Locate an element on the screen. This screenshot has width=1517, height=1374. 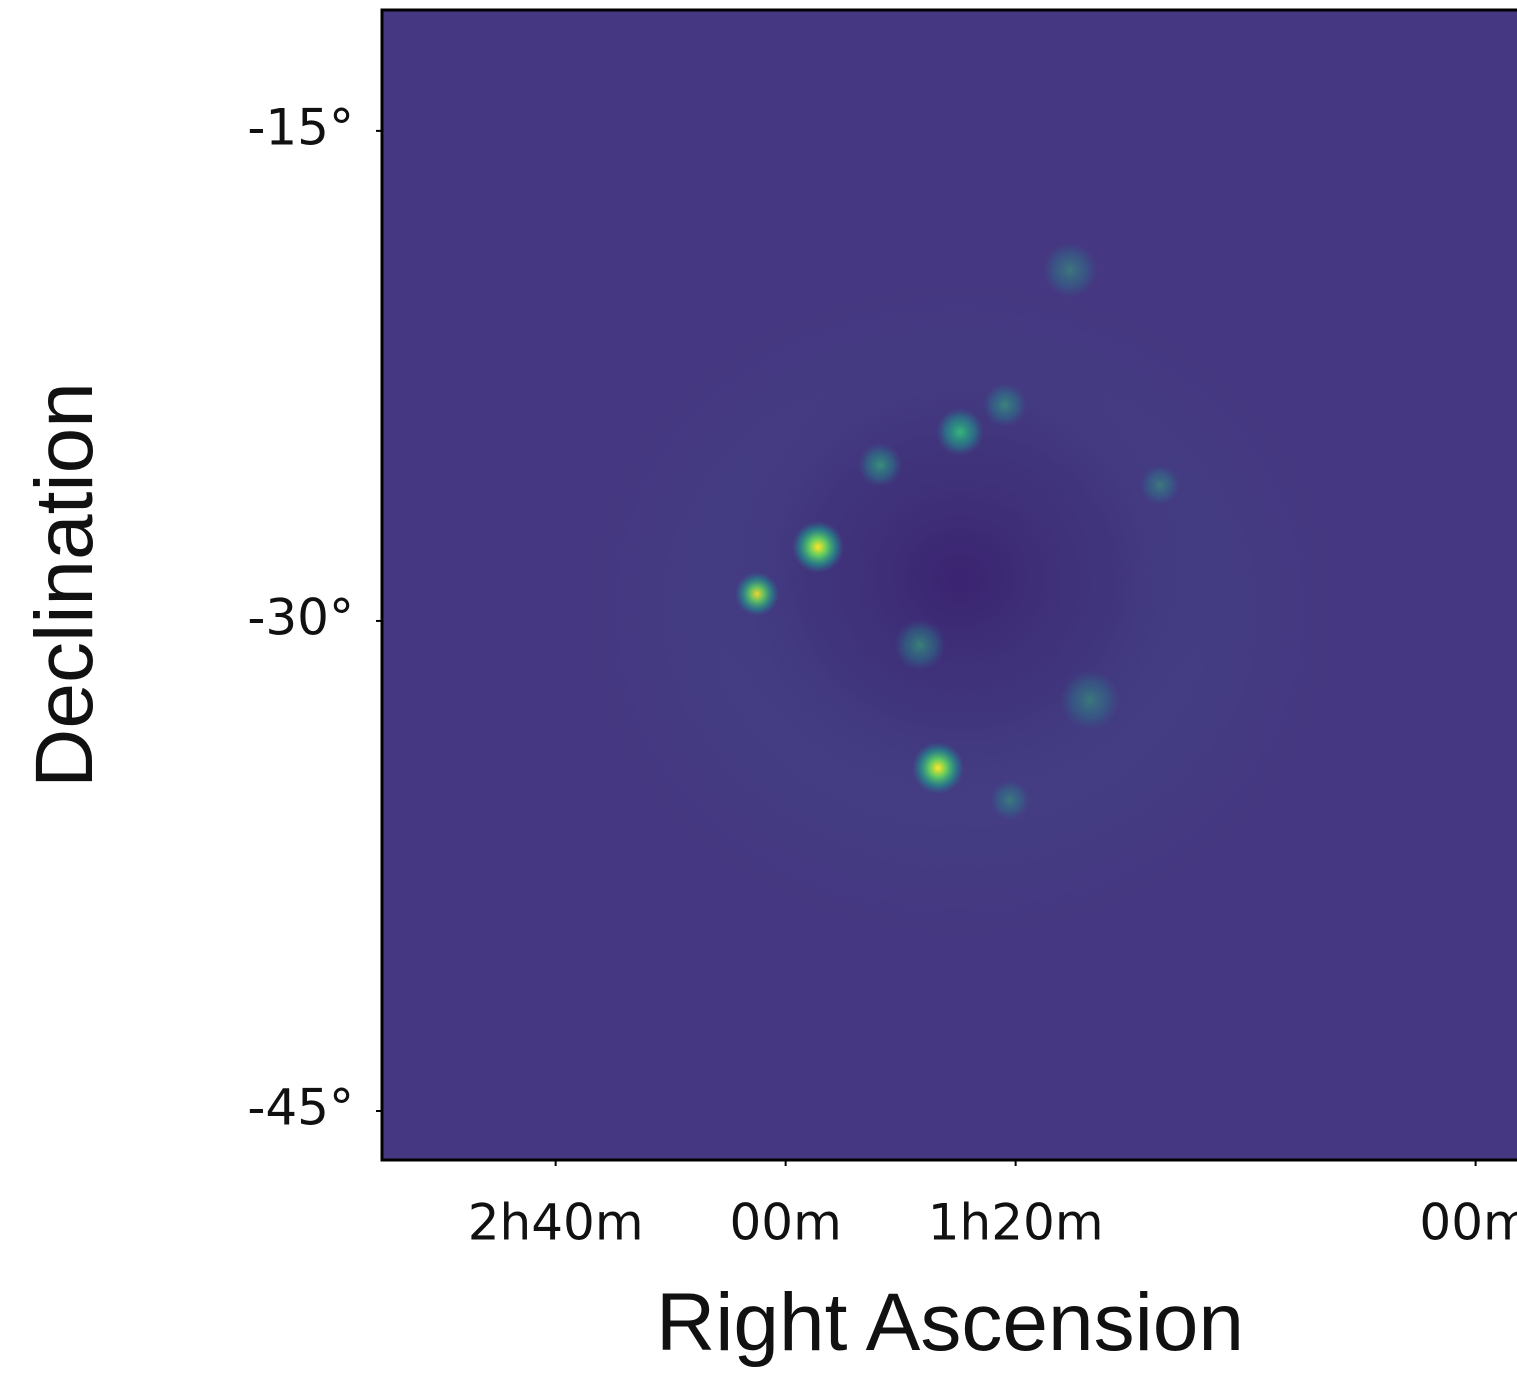
x-axis-title: Right Ascension is located at coordinates (950, 1322).